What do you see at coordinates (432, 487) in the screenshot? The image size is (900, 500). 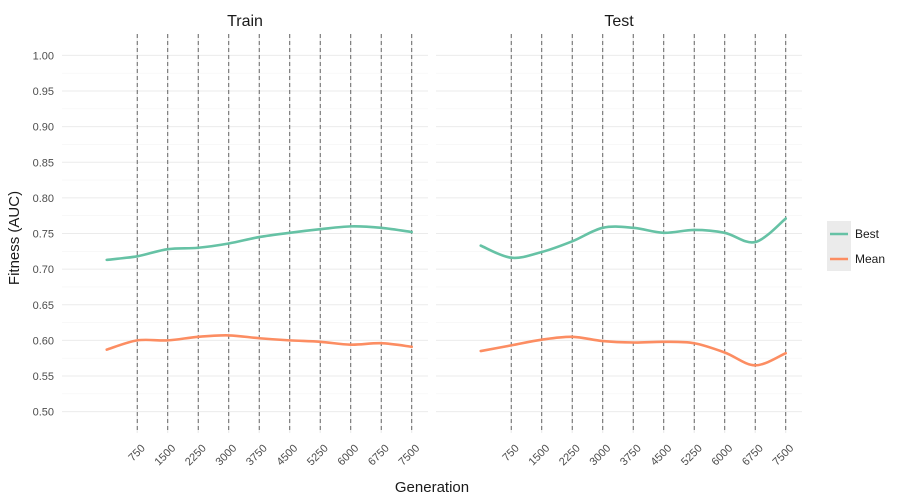 I see `x-axis-title: Generation` at bounding box center [432, 487].